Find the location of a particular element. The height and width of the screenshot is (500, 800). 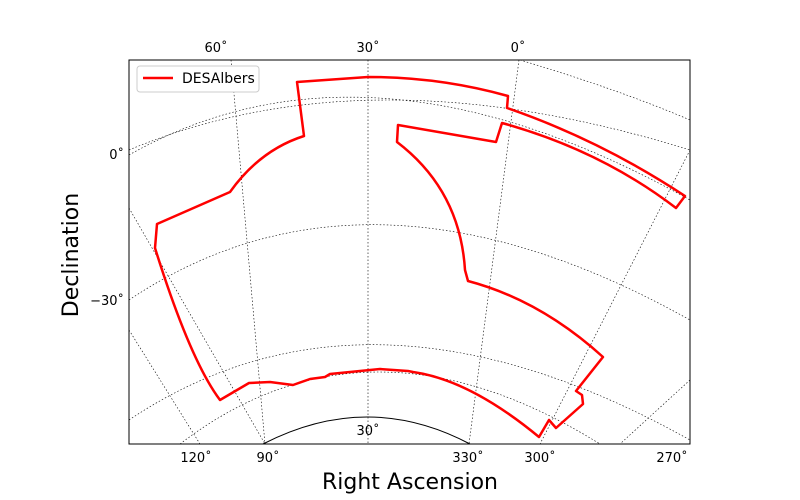

dec-ticks-left: 0˚ −30˚ is located at coordinates (107, 228).